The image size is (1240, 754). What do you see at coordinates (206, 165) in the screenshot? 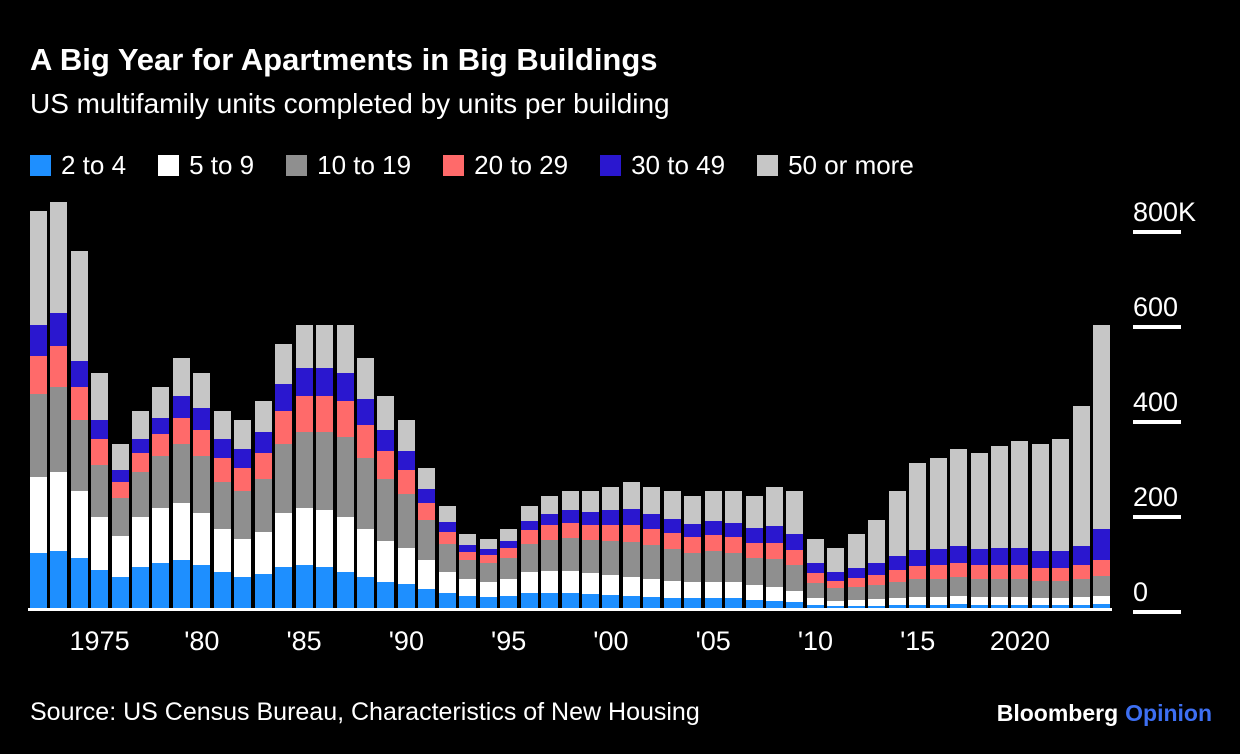
I see `legend-item-5-to-9: 5 to 9` at bounding box center [206, 165].